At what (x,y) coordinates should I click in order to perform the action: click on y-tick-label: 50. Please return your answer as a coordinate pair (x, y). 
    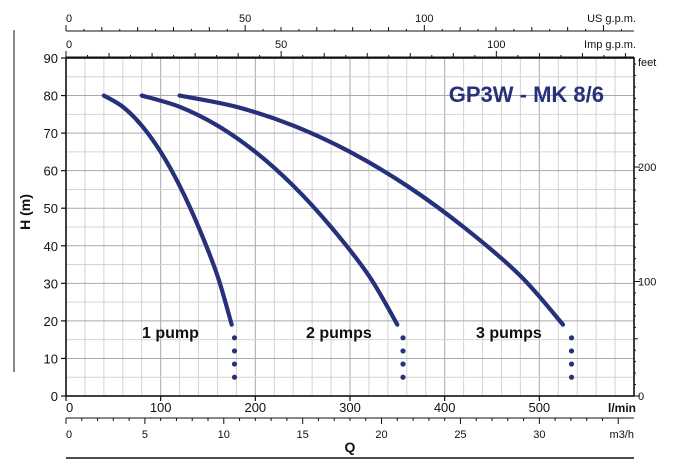
    Looking at the image, I should click on (51, 208).